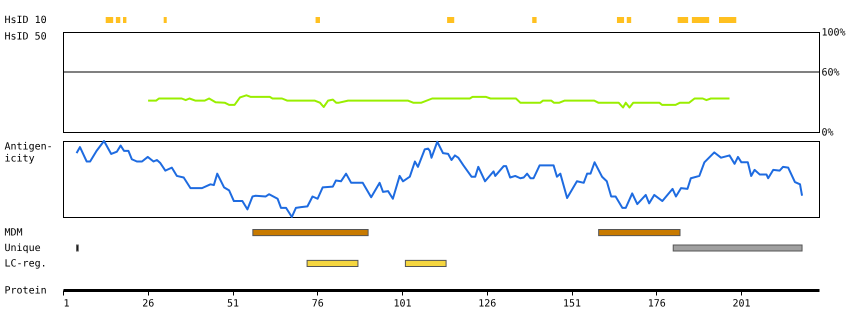 The image size is (850, 330). Describe the element at coordinates (25, 264) in the screenshot. I see `y-tick-label: LC-reg.` at that location.